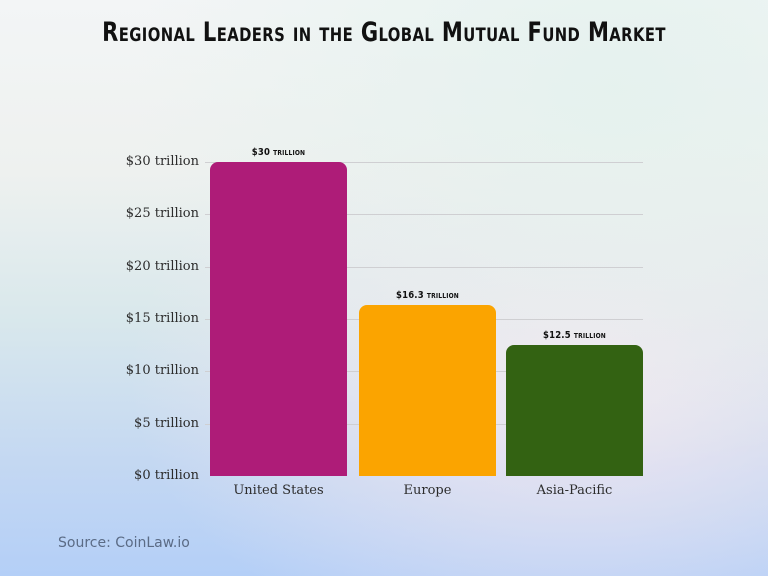 This screenshot has width=768, height=576. I want to click on y-axis-tick-label: $10 trillion, so click(162, 370).